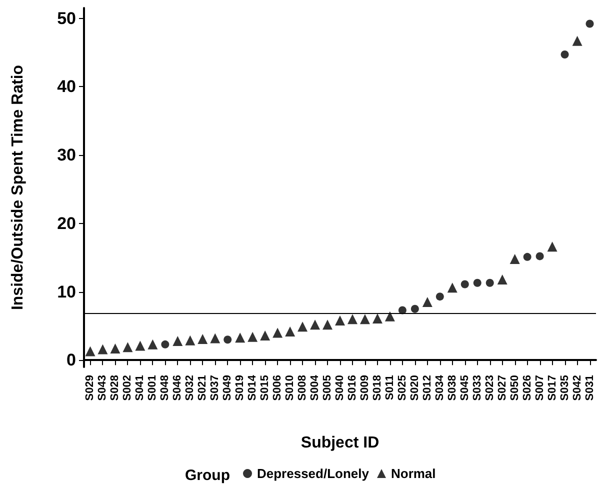  What do you see at coordinates (115, 388) in the screenshot?
I see `x-tick-label: S028` at bounding box center [115, 388].